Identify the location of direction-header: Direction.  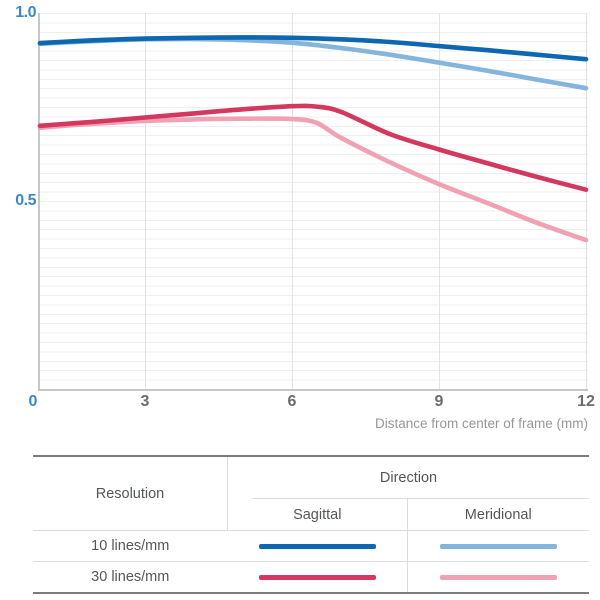
(408, 477).